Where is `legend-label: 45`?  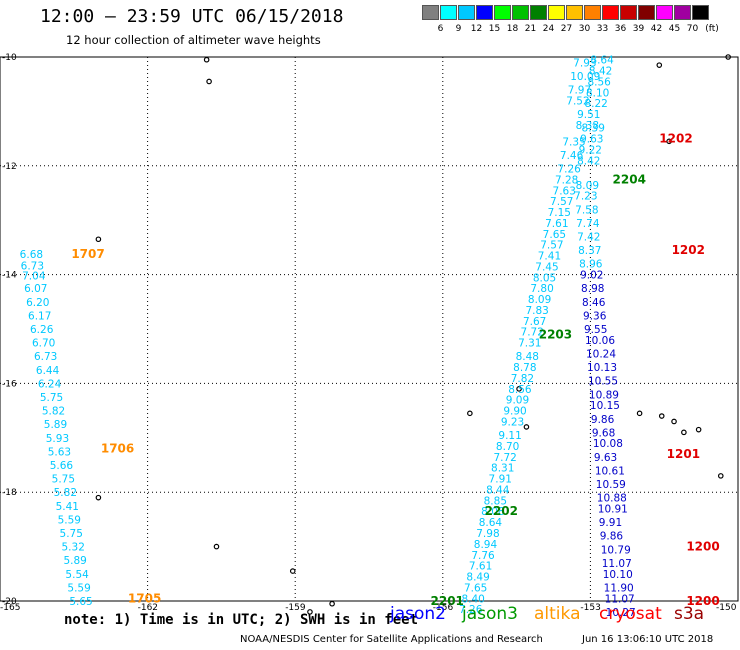 legend-label: 45 is located at coordinates (674, 29).